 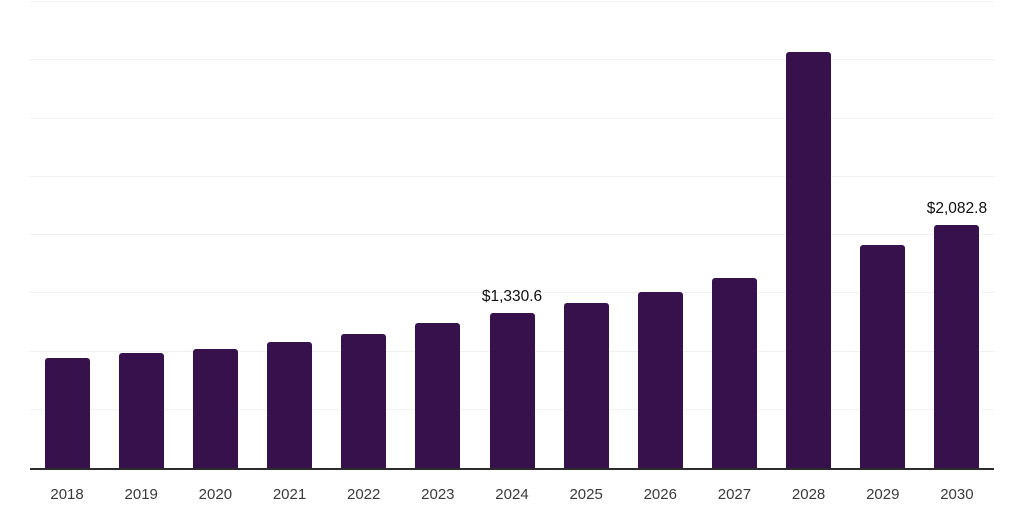 What do you see at coordinates (660, 494) in the screenshot?
I see `x-tick-label-2026: 2026` at bounding box center [660, 494].